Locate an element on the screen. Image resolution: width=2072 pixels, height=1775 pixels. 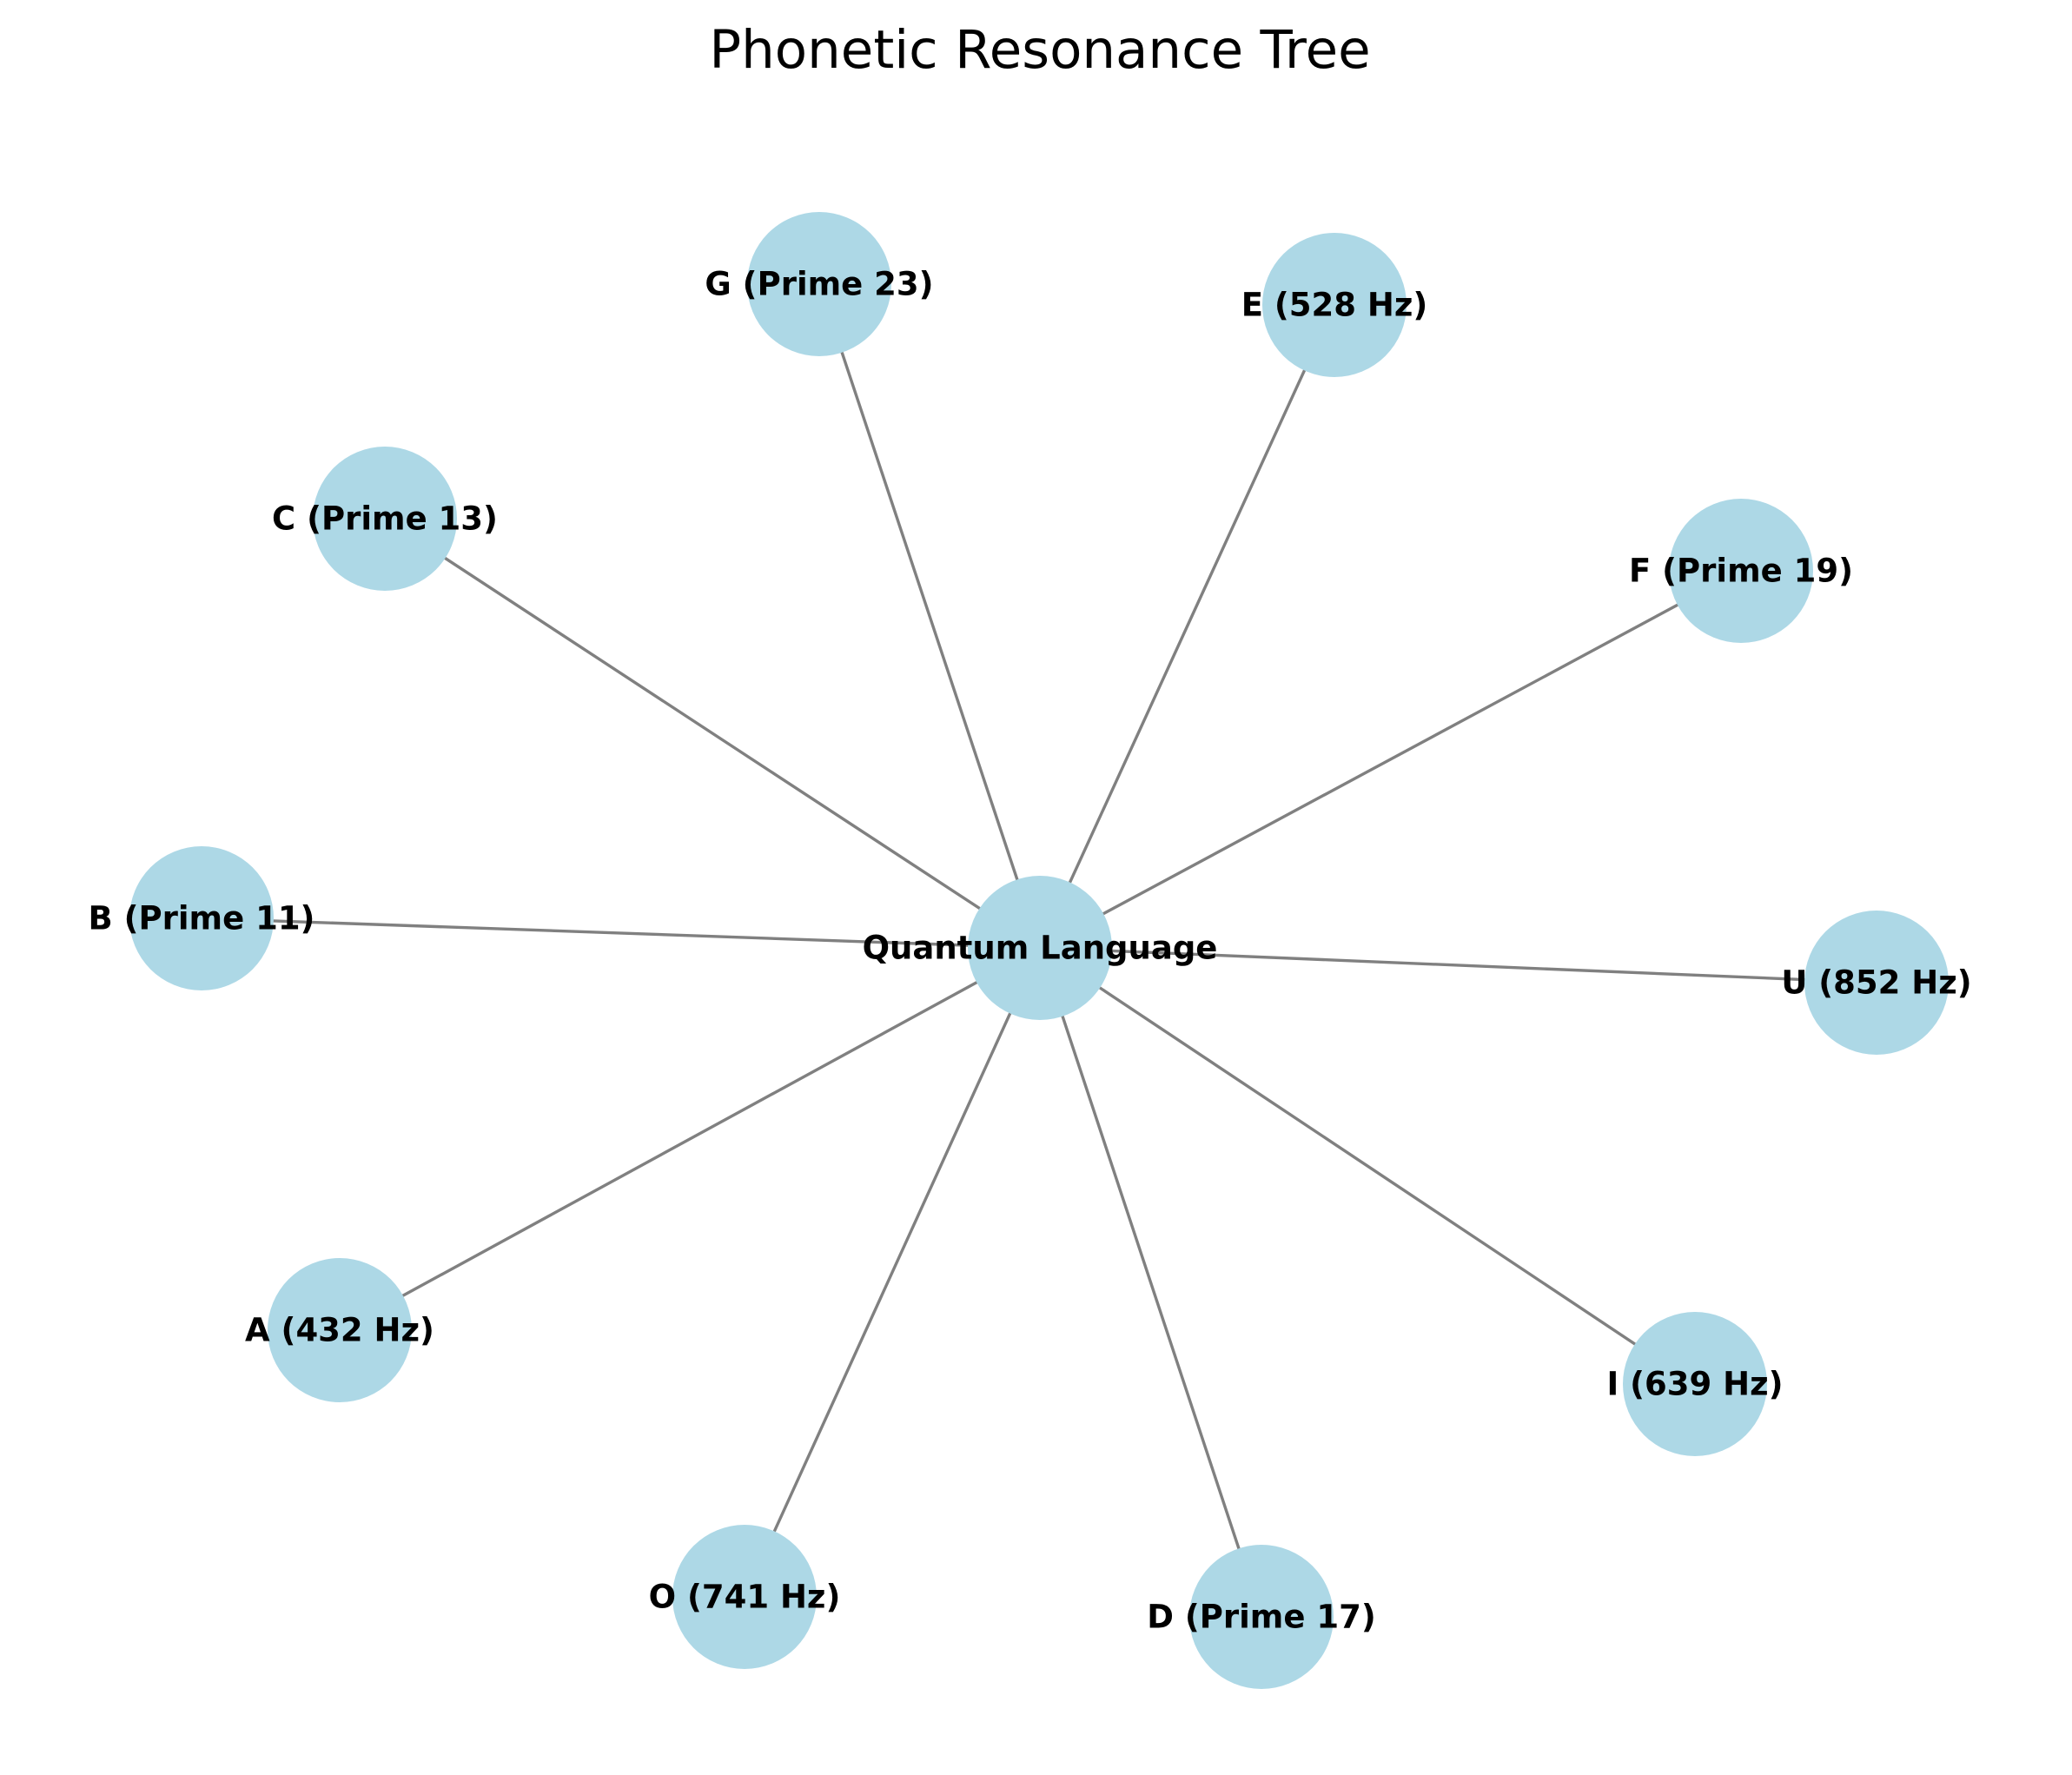
node-label: O (741 Hz) is located at coordinates (745, 1598).